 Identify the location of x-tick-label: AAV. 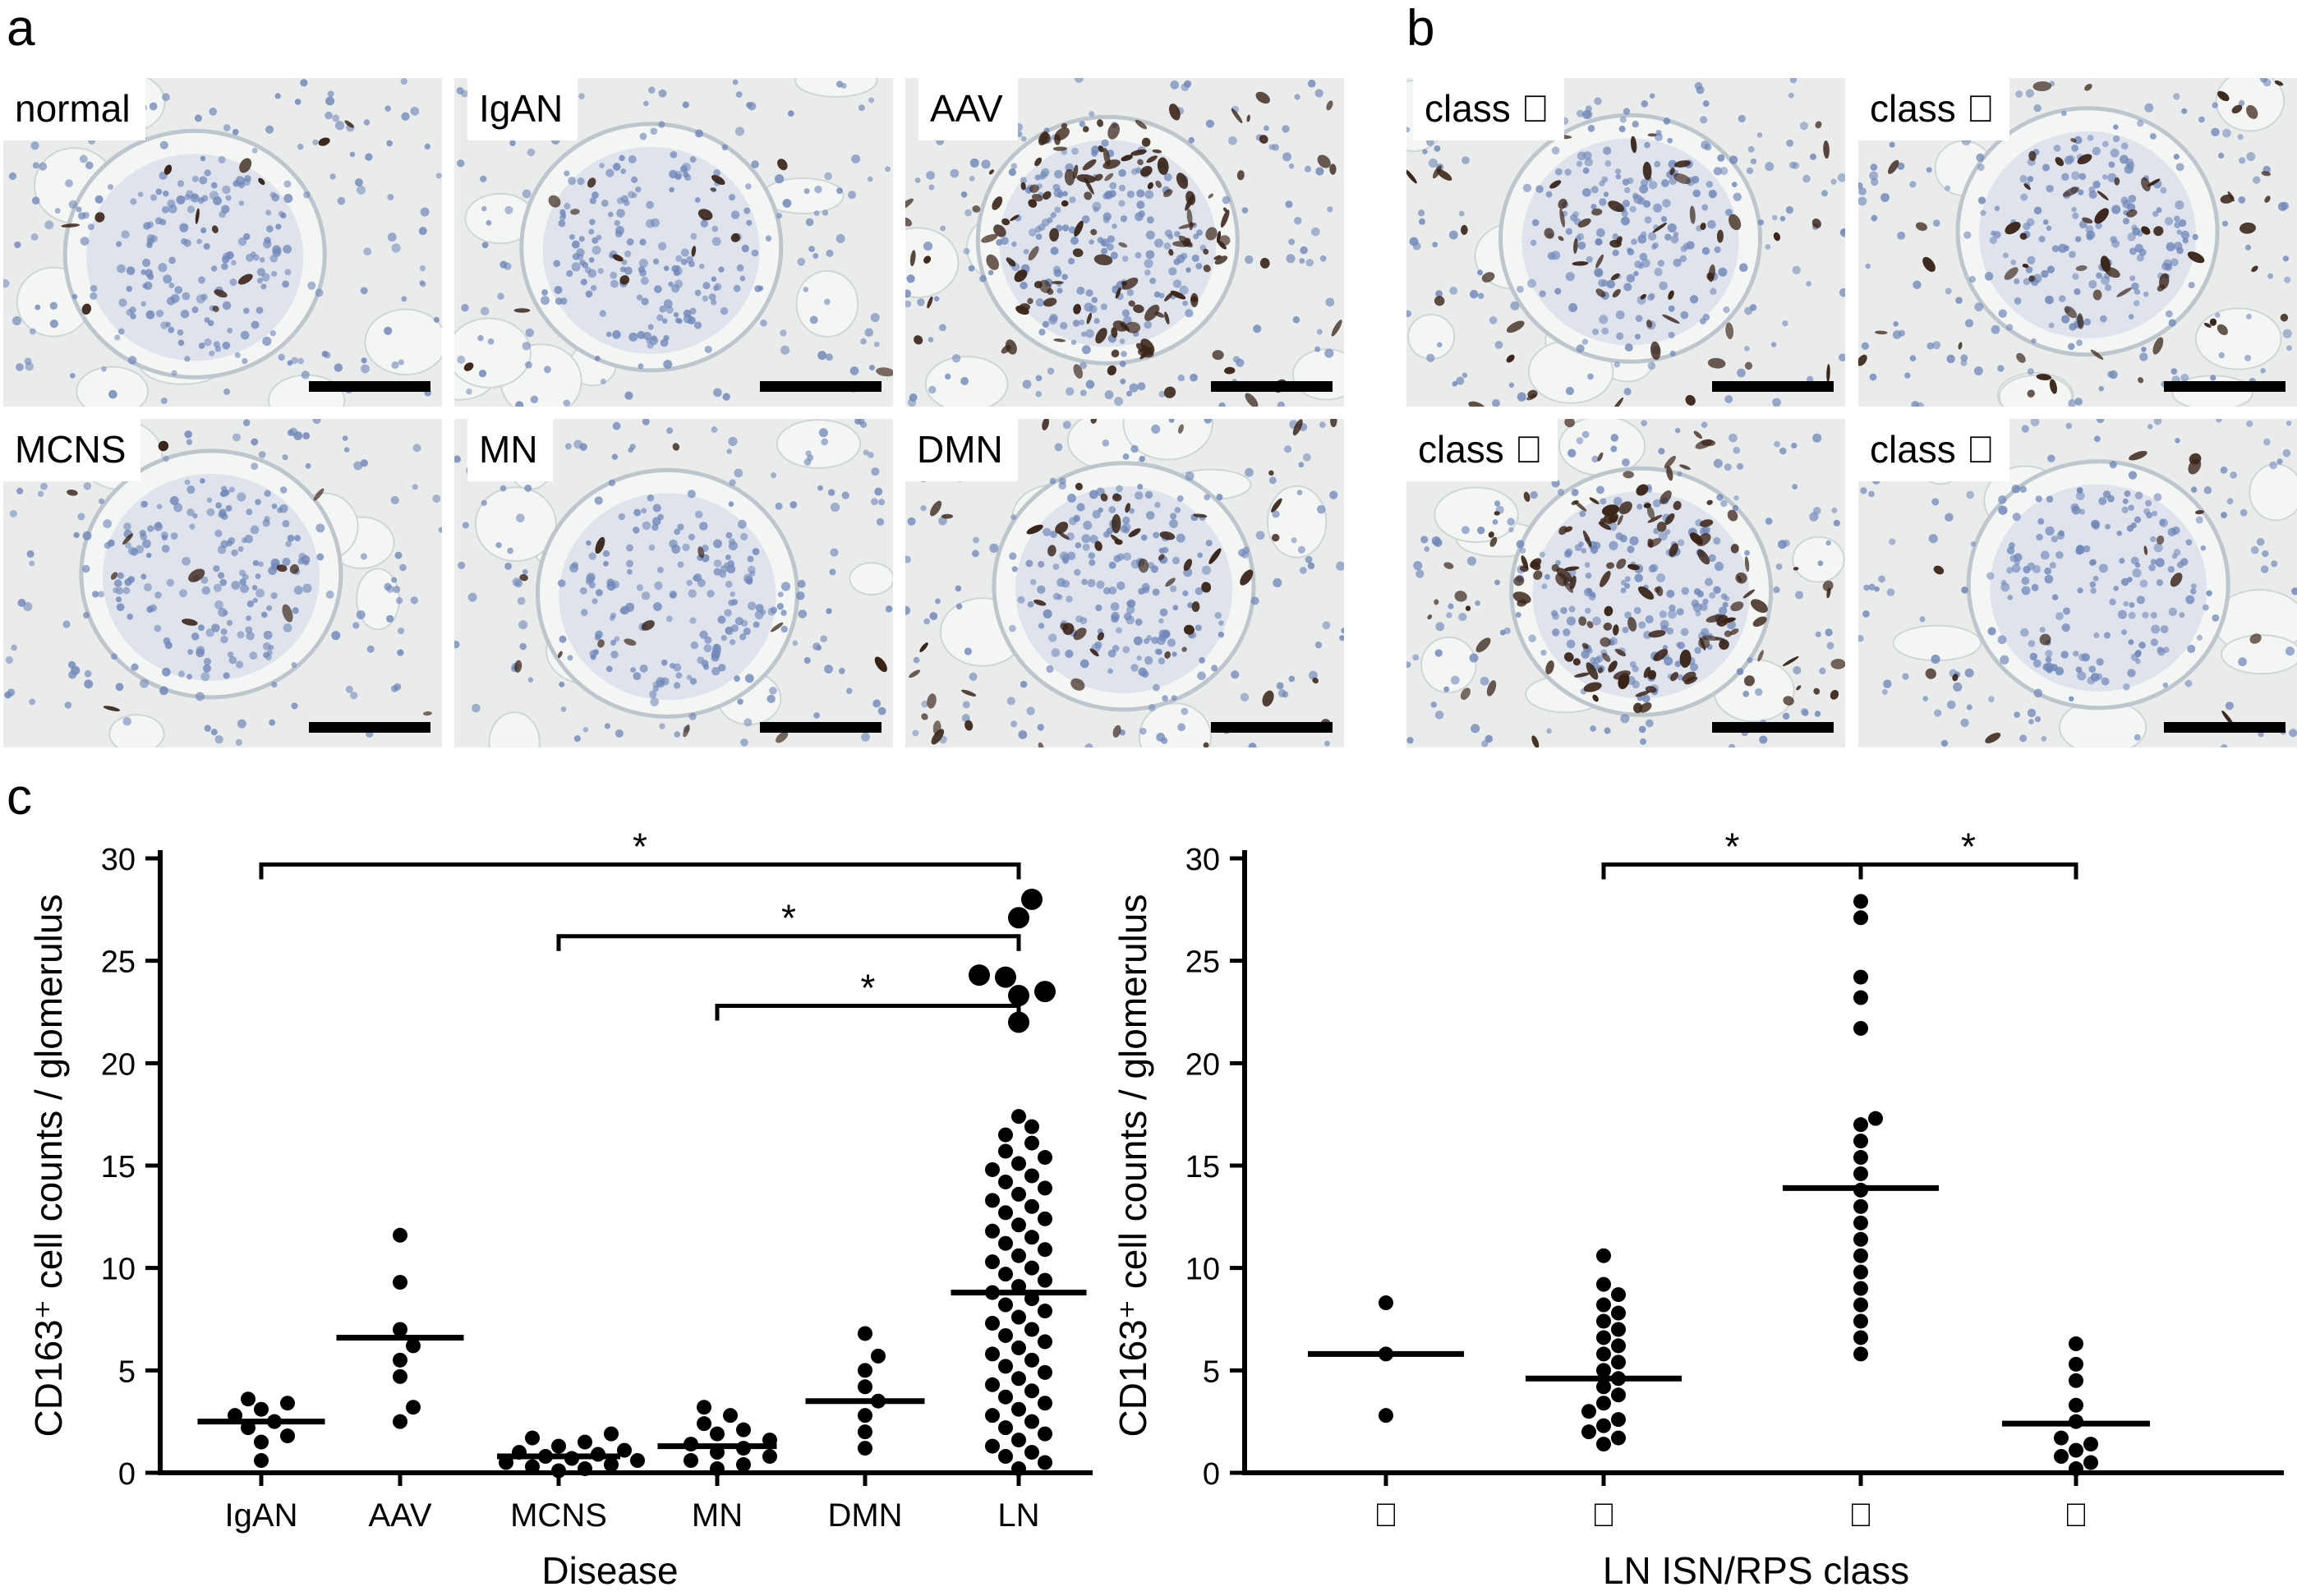
(399, 1515).